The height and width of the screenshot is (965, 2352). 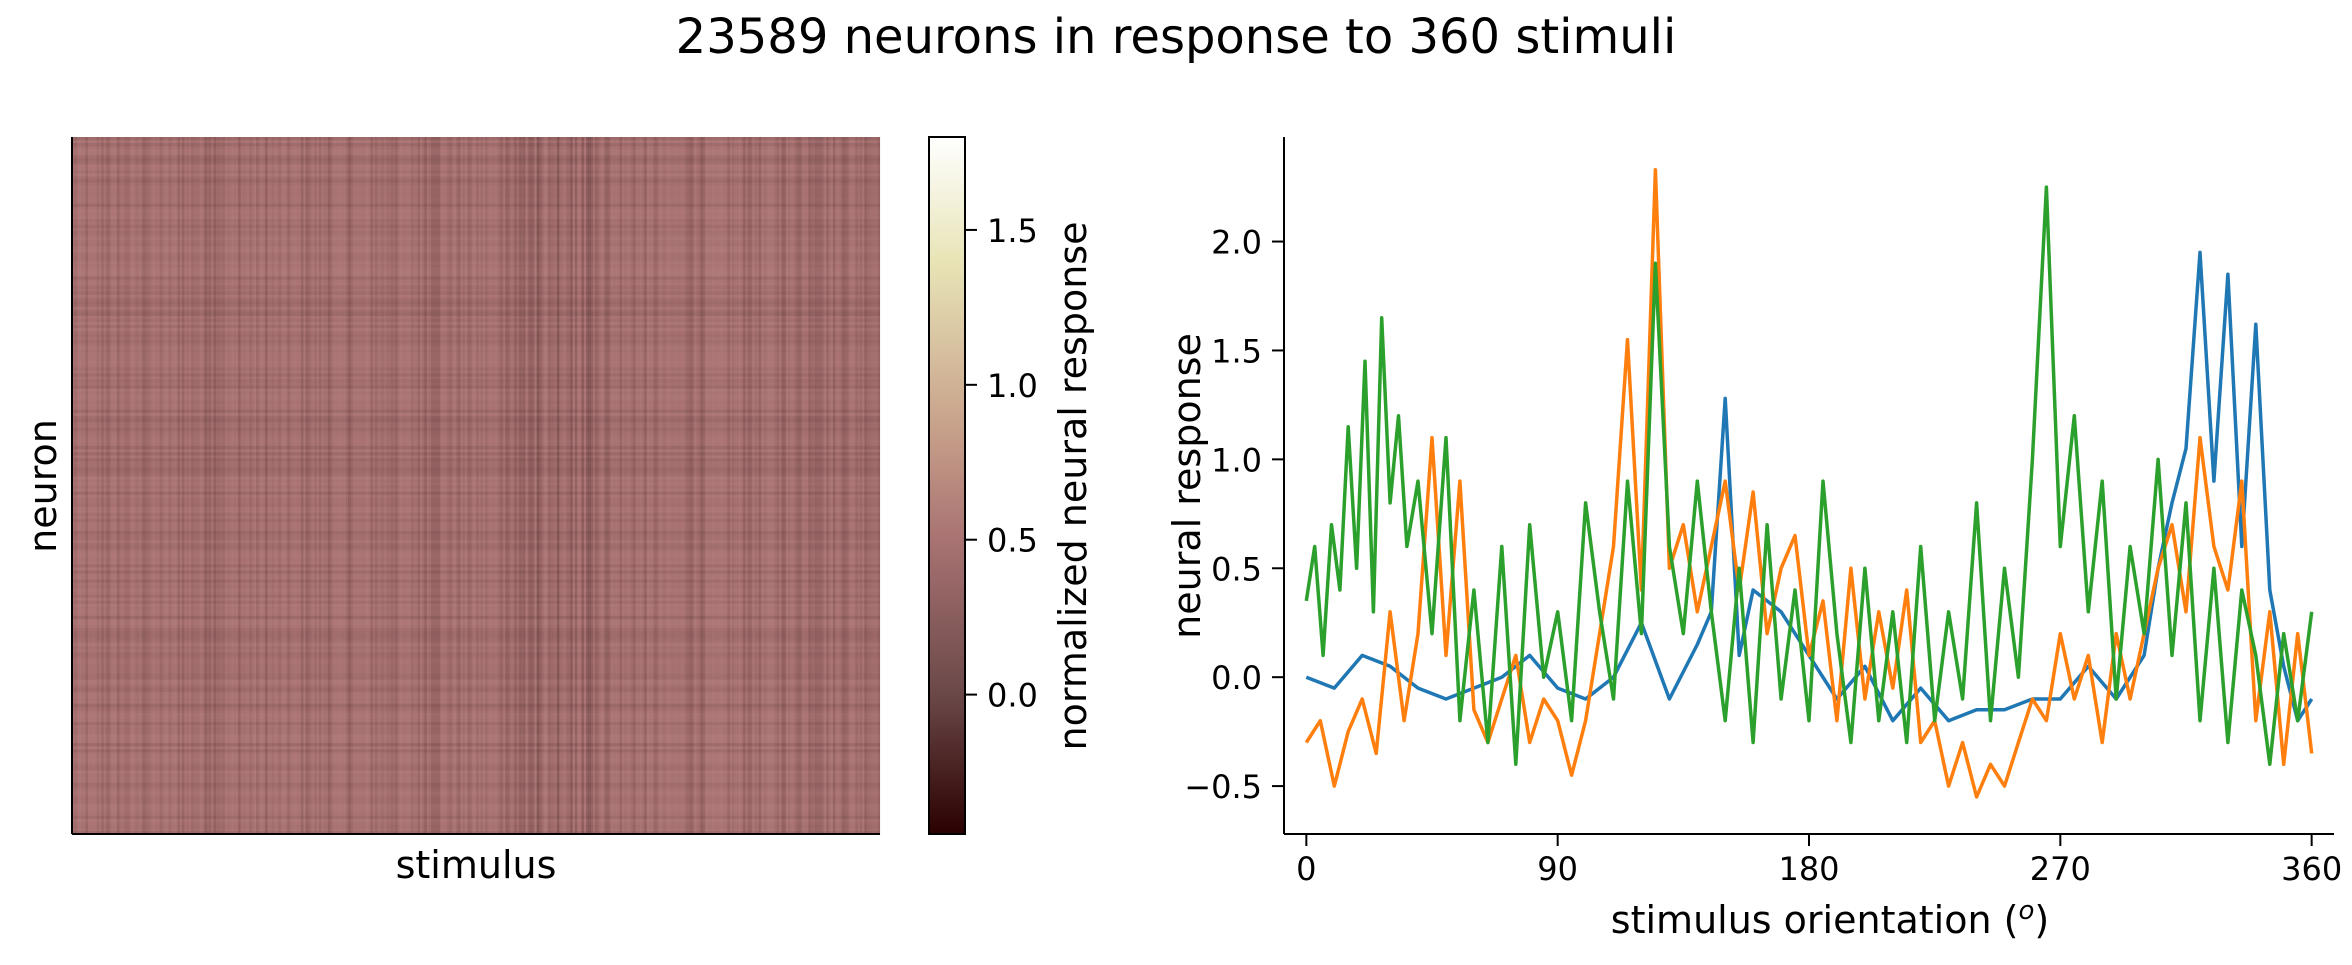 I want to click on x-tick-label: 360, so click(x=2311, y=869).